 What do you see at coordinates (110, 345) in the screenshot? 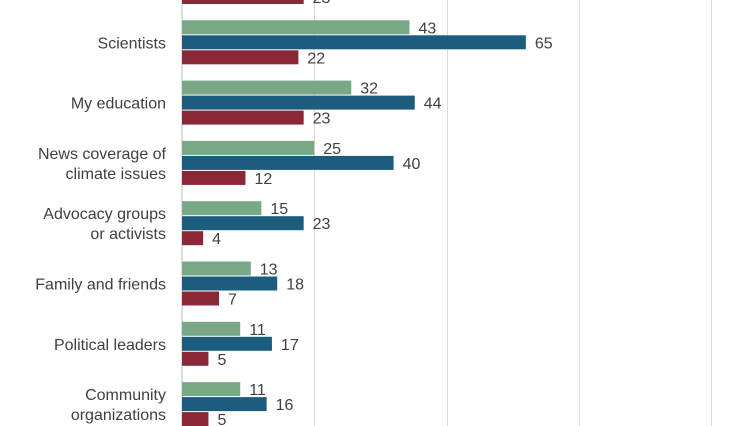
I see `category-label: Political leaders` at bounding box center [110, 345].